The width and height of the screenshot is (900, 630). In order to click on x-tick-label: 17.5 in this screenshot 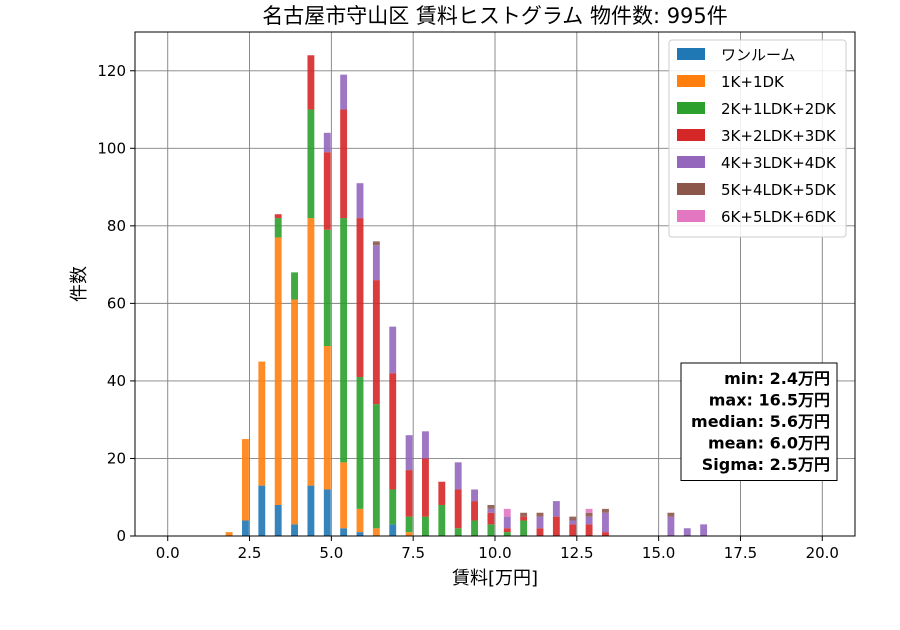, I will do `click(740, 553)`.